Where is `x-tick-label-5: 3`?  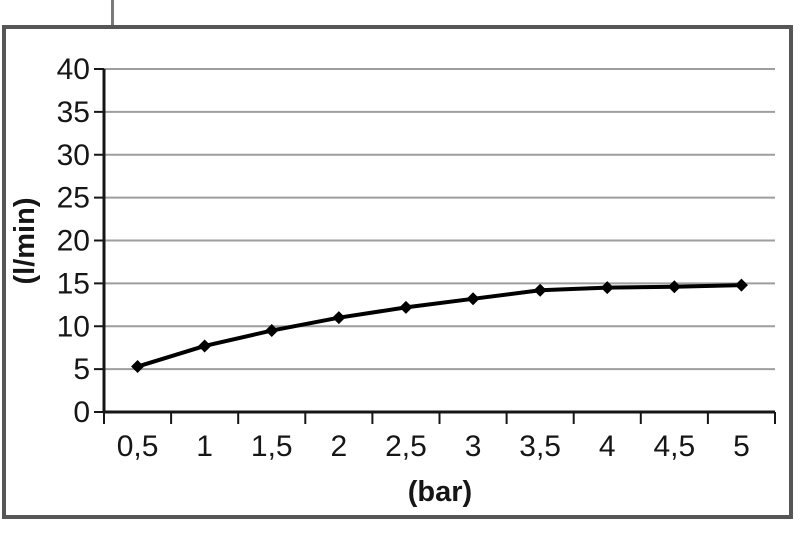 x-tick-label-5: 3 is located at coordinates (473, 446).